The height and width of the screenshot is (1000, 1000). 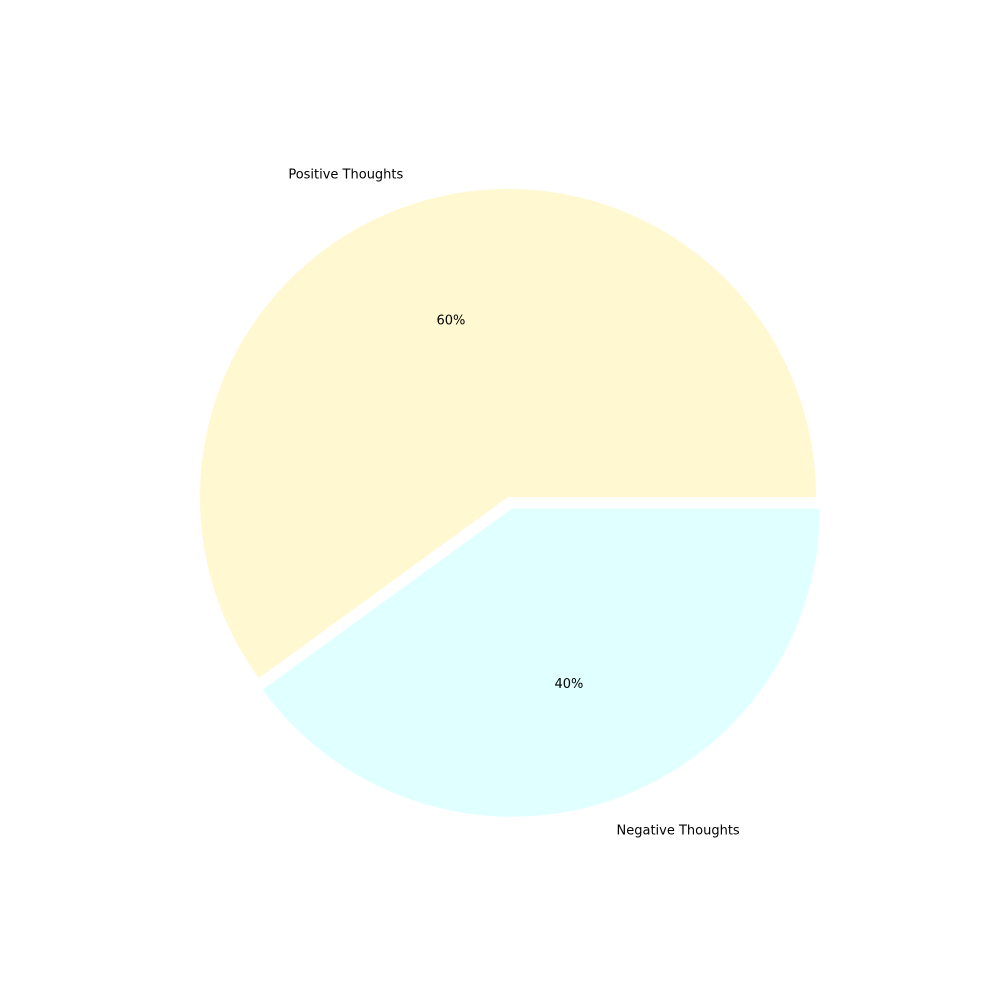 I want to click on percent-label-positive-thoughts: 60%, so click(x=450, y=321).